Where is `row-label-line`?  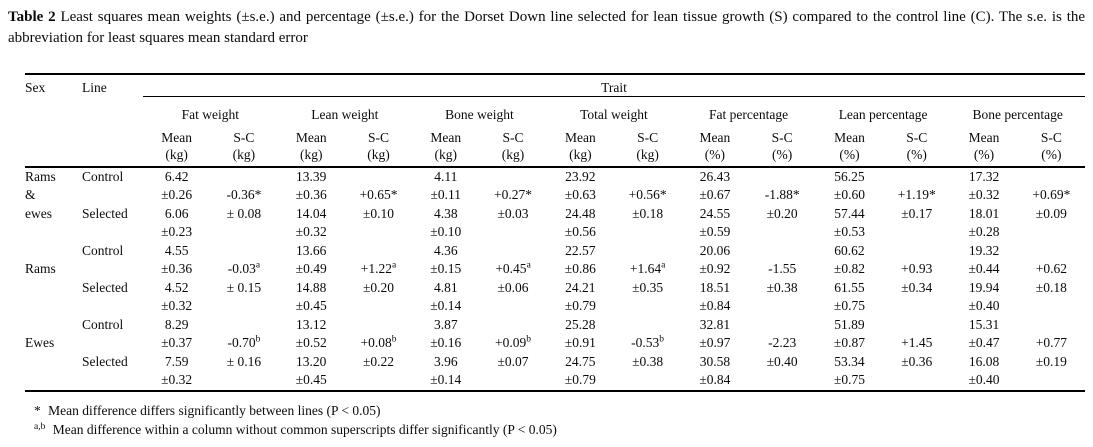 row-label-line is located at coordinates (112, 381).